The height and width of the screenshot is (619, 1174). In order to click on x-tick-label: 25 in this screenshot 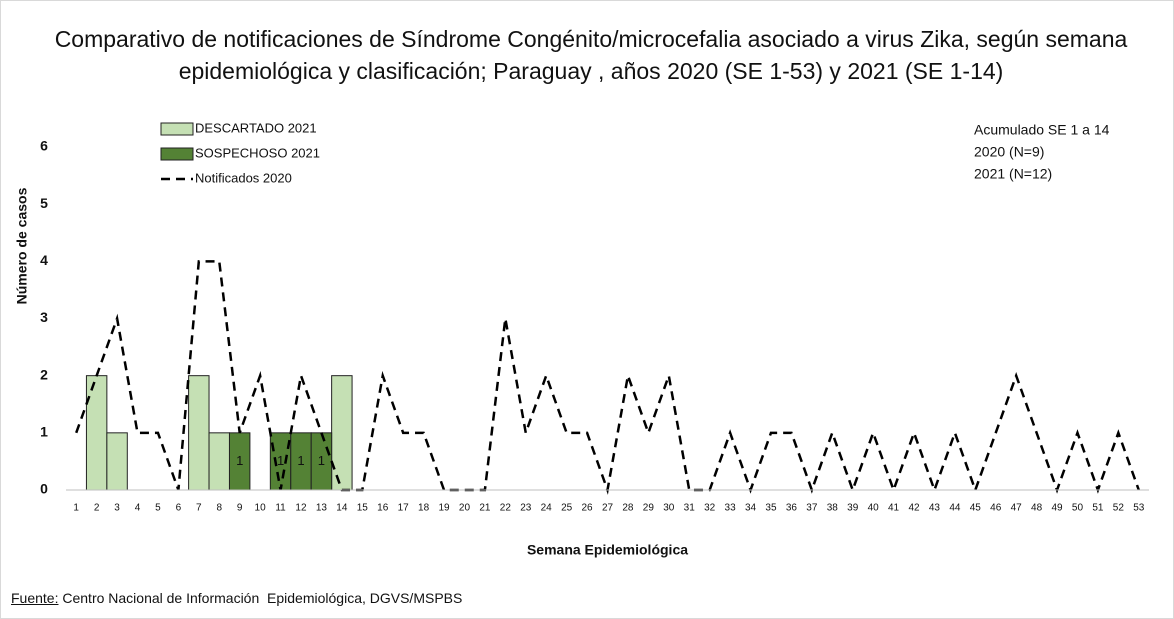, I will do `click(567, 508)`.